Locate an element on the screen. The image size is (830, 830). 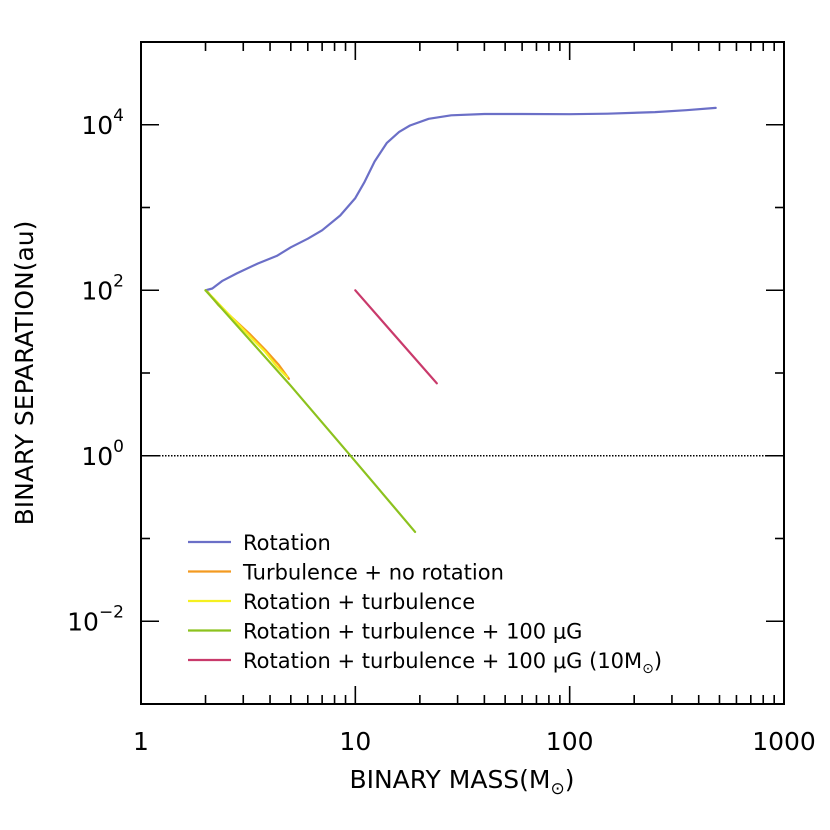
y-tick-label: 10² is located at coordinates (102, 288).